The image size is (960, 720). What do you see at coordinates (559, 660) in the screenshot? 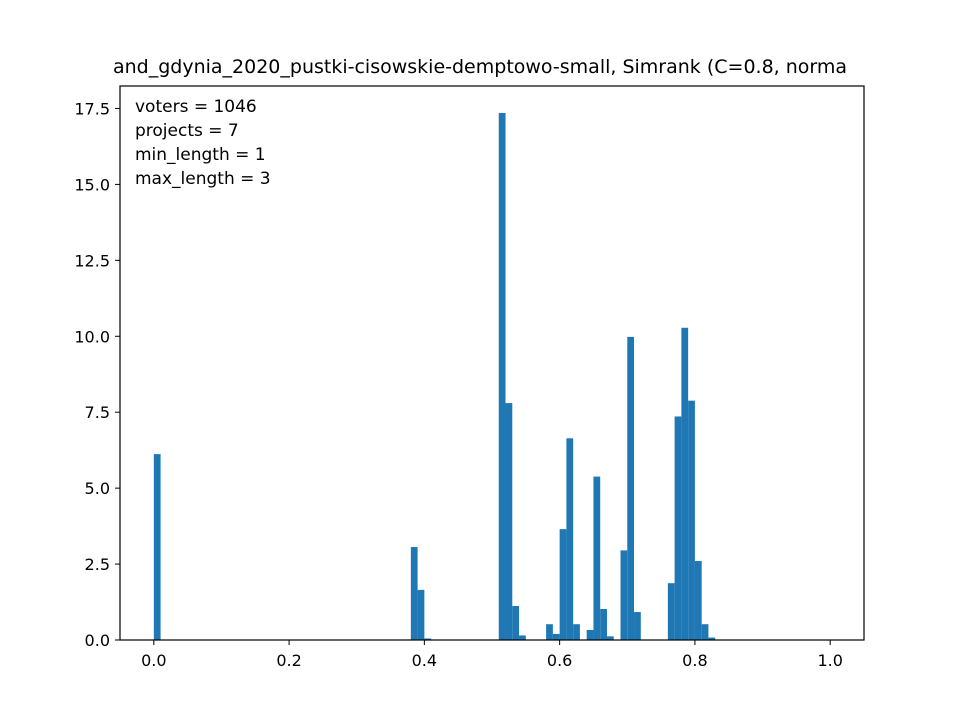
I see `x-tick-label: 0.6` at bounding box center [559, 660].